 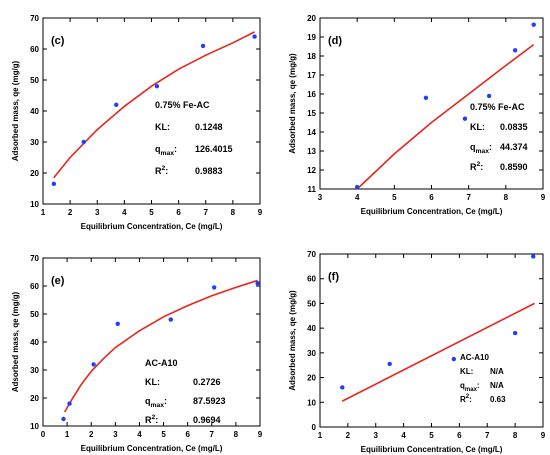 What do you see at coordinates (403, 435) in the screenshot?
I see `x-tick-label: 4` at bounding box center [403, 435].